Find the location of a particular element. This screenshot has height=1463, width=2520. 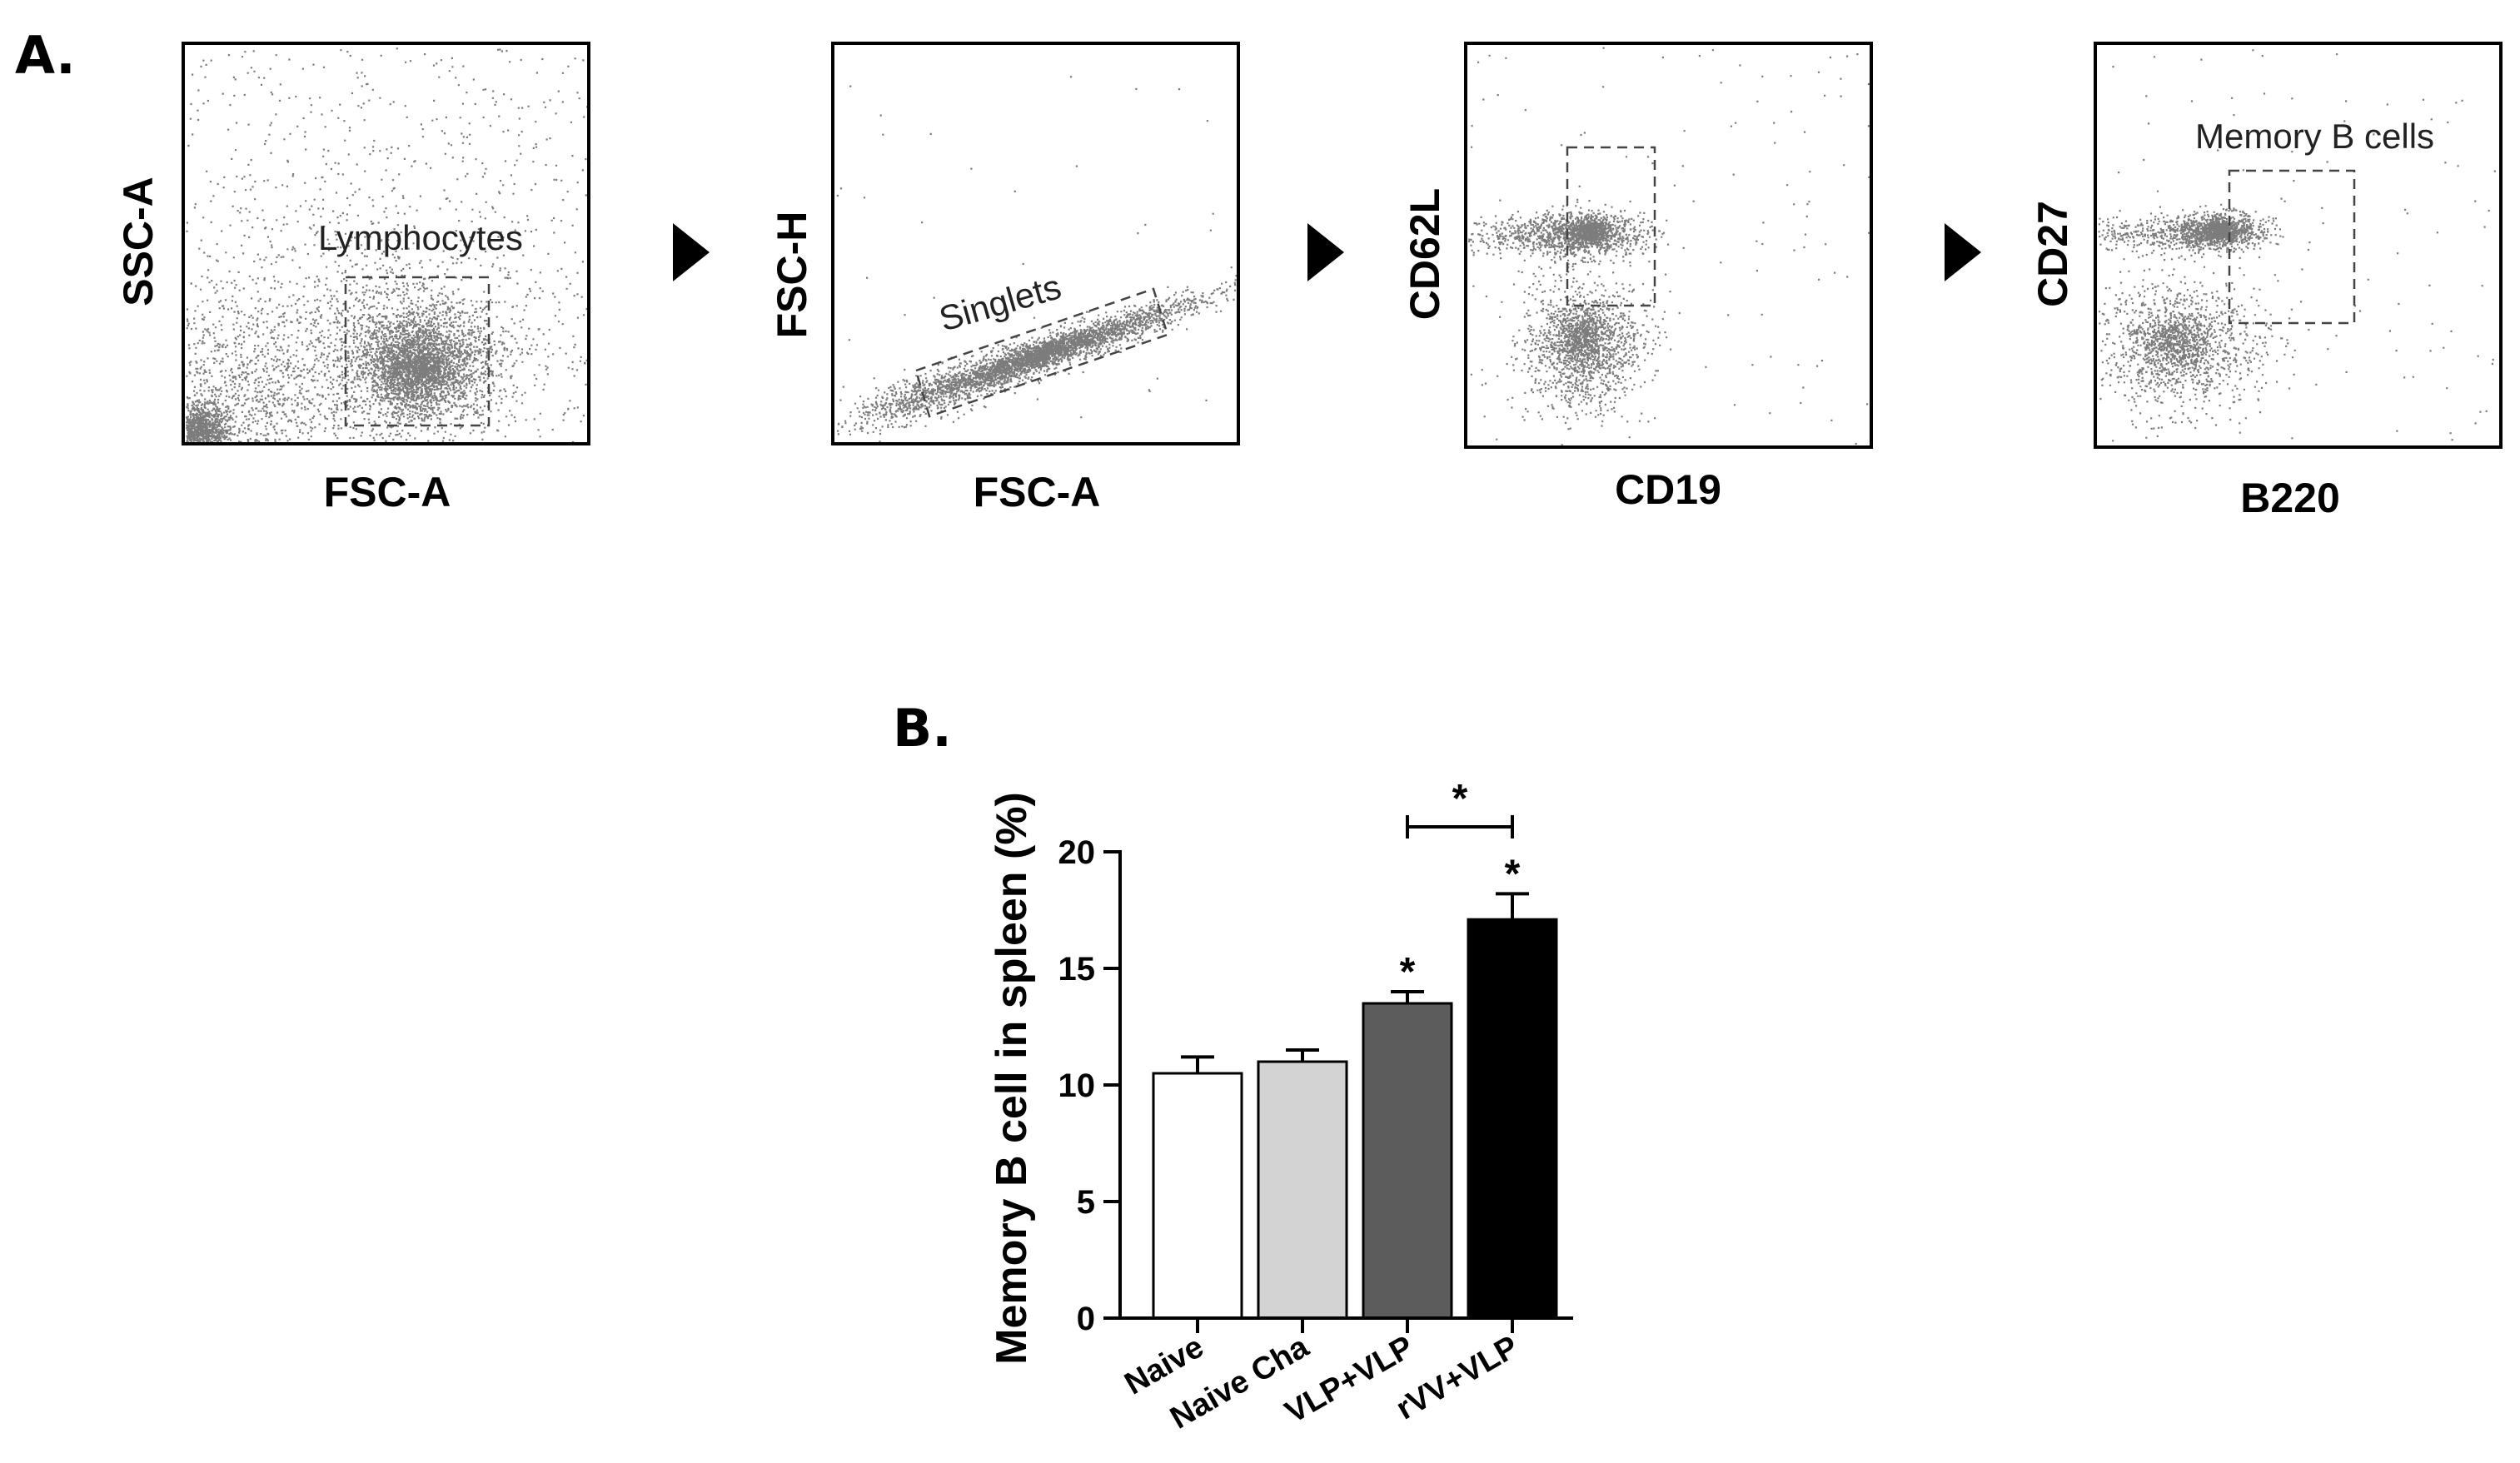

y-tick-label: 5 is located at coordinates (1086, 1202).